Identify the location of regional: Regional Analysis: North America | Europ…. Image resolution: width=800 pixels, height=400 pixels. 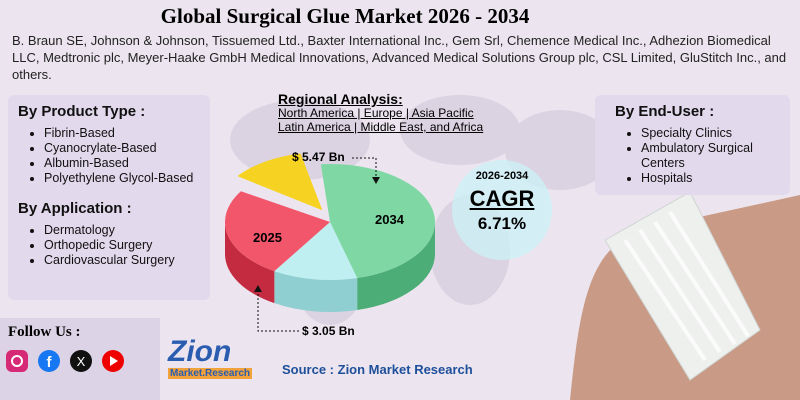
(380, 113).